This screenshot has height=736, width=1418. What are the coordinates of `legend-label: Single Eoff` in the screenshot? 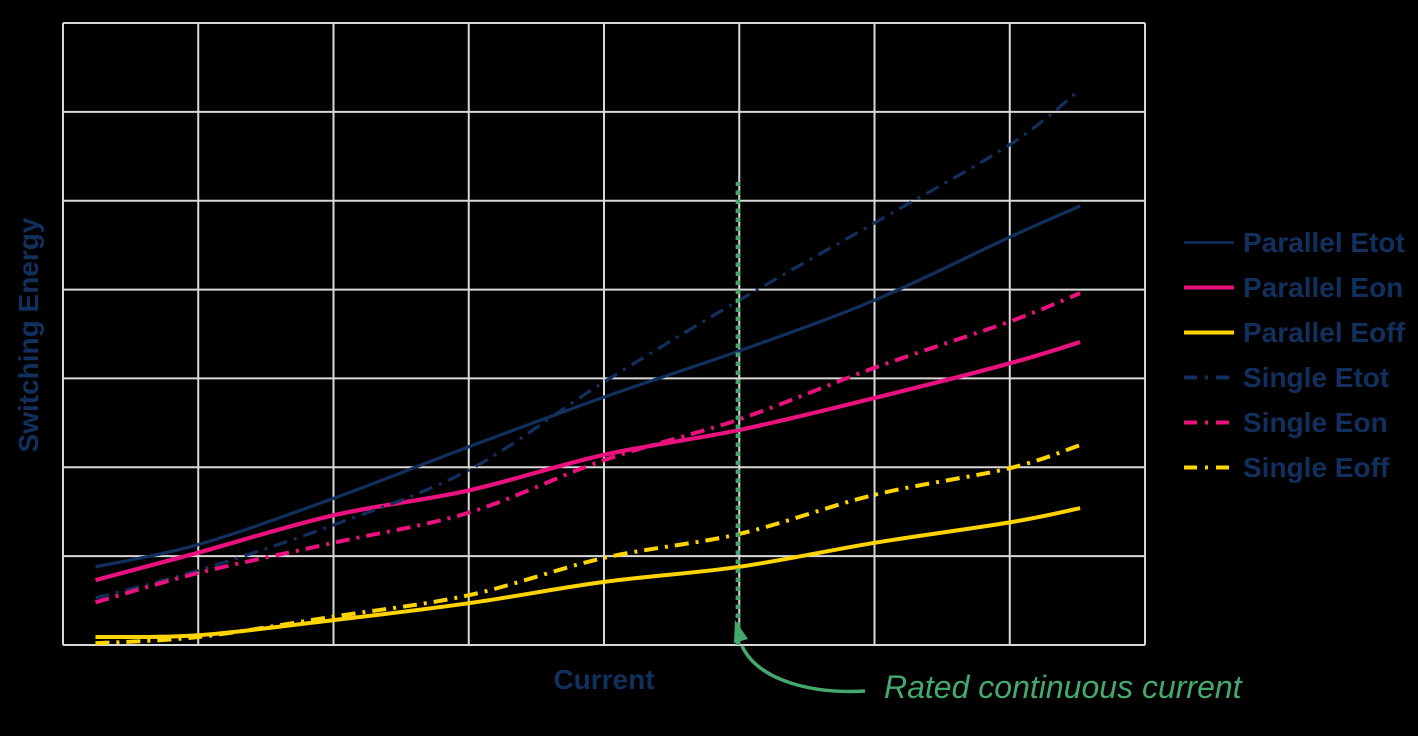 It's located at (1316, 467).